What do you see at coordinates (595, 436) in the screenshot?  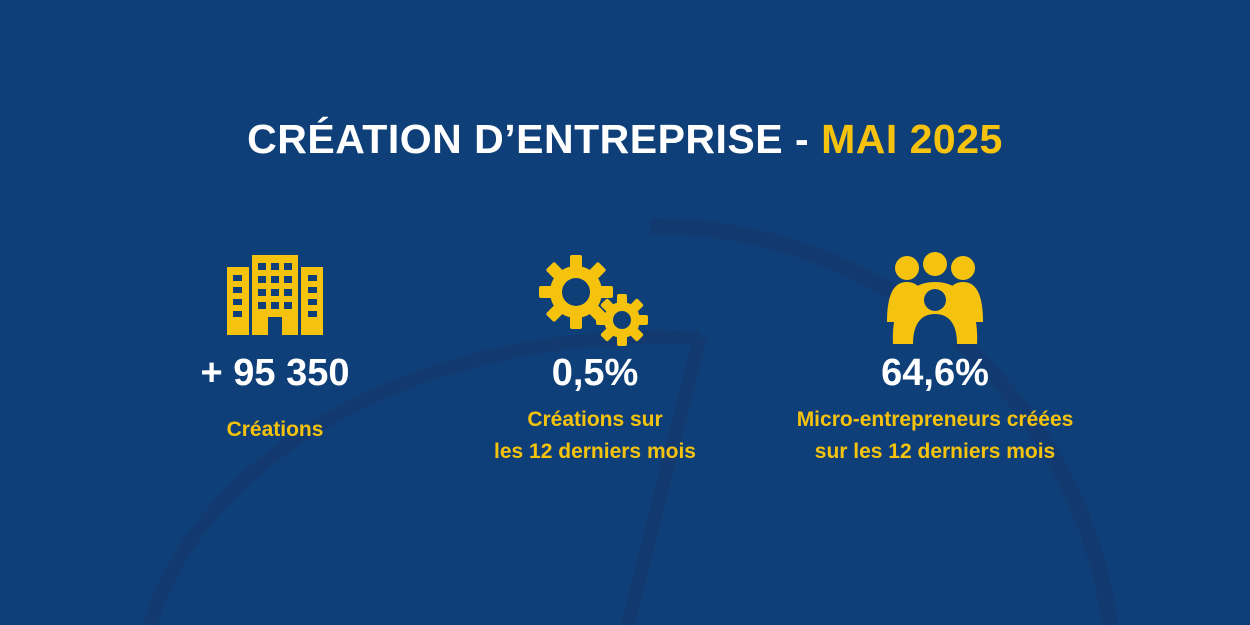 I see `stat-caption: Créations sur les 12 derniers mois` at bounding box center [595, 436].